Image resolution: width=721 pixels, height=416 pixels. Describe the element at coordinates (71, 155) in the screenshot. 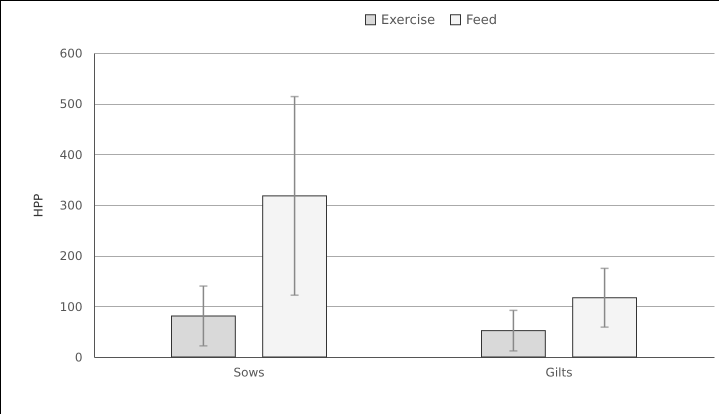

I see `y-tick-label: 400` at that location.